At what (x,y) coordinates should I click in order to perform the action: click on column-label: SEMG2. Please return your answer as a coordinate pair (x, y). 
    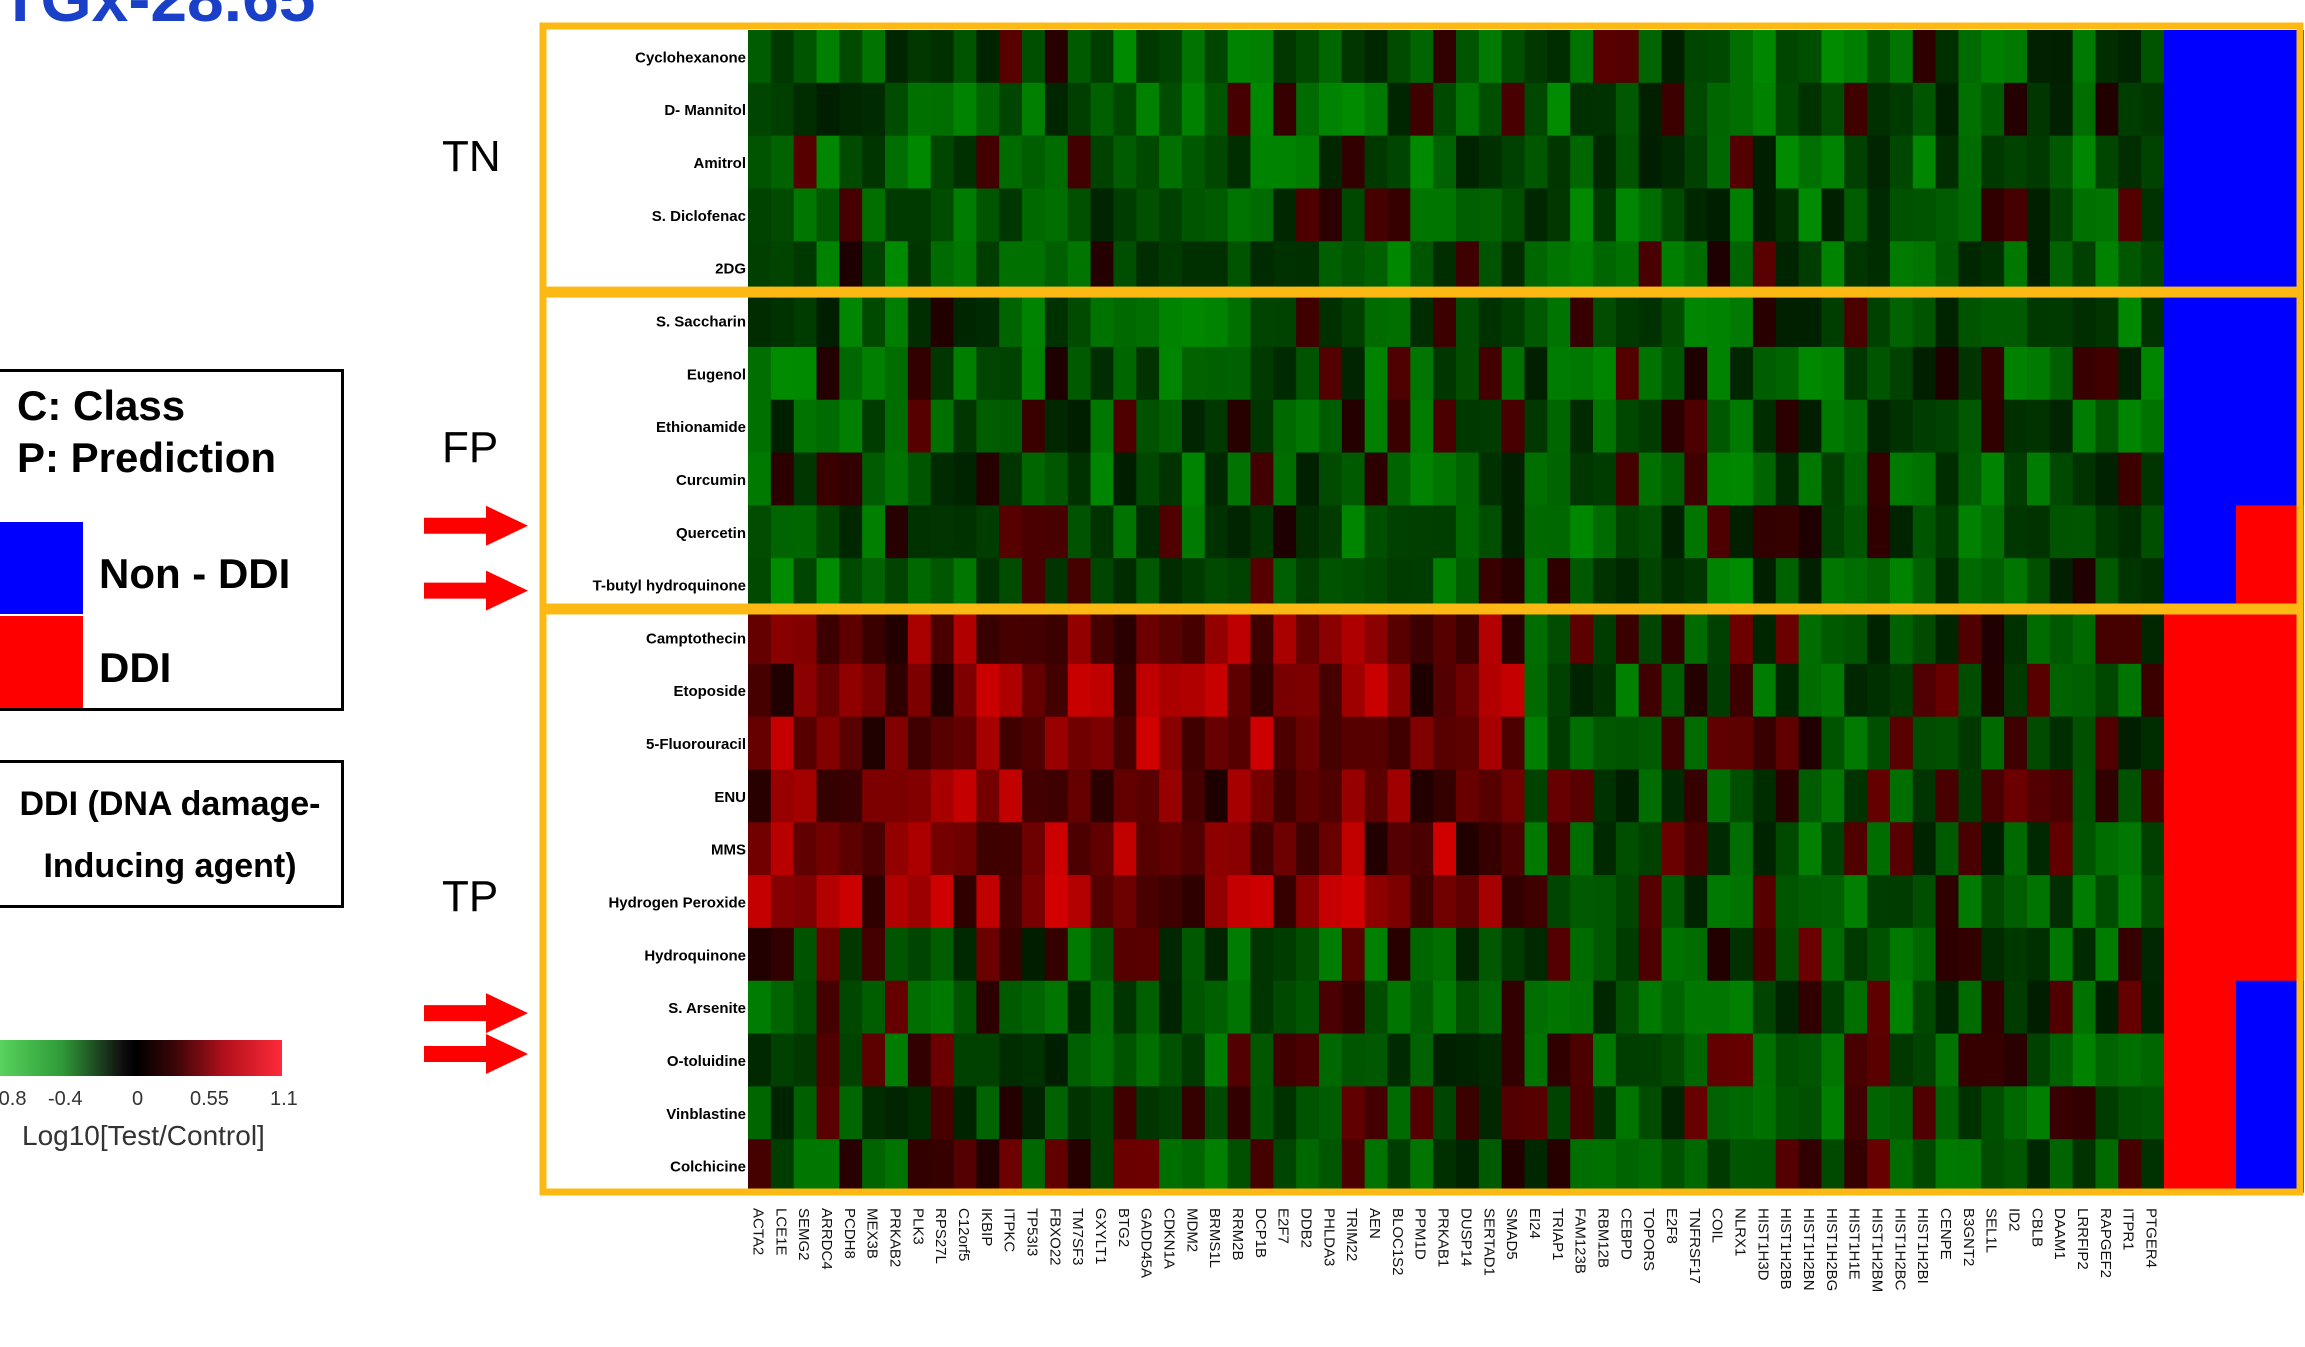
    Looking at the image, I should click on (803, 1234).